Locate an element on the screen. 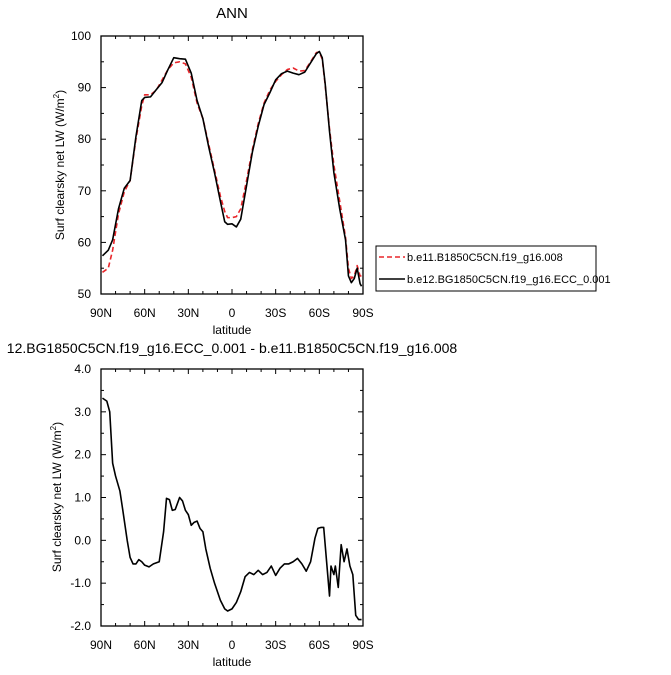 This screenshot has width=671, height=675. bottom-chart-xlabel: latitude is located at coordinates (232, 662).